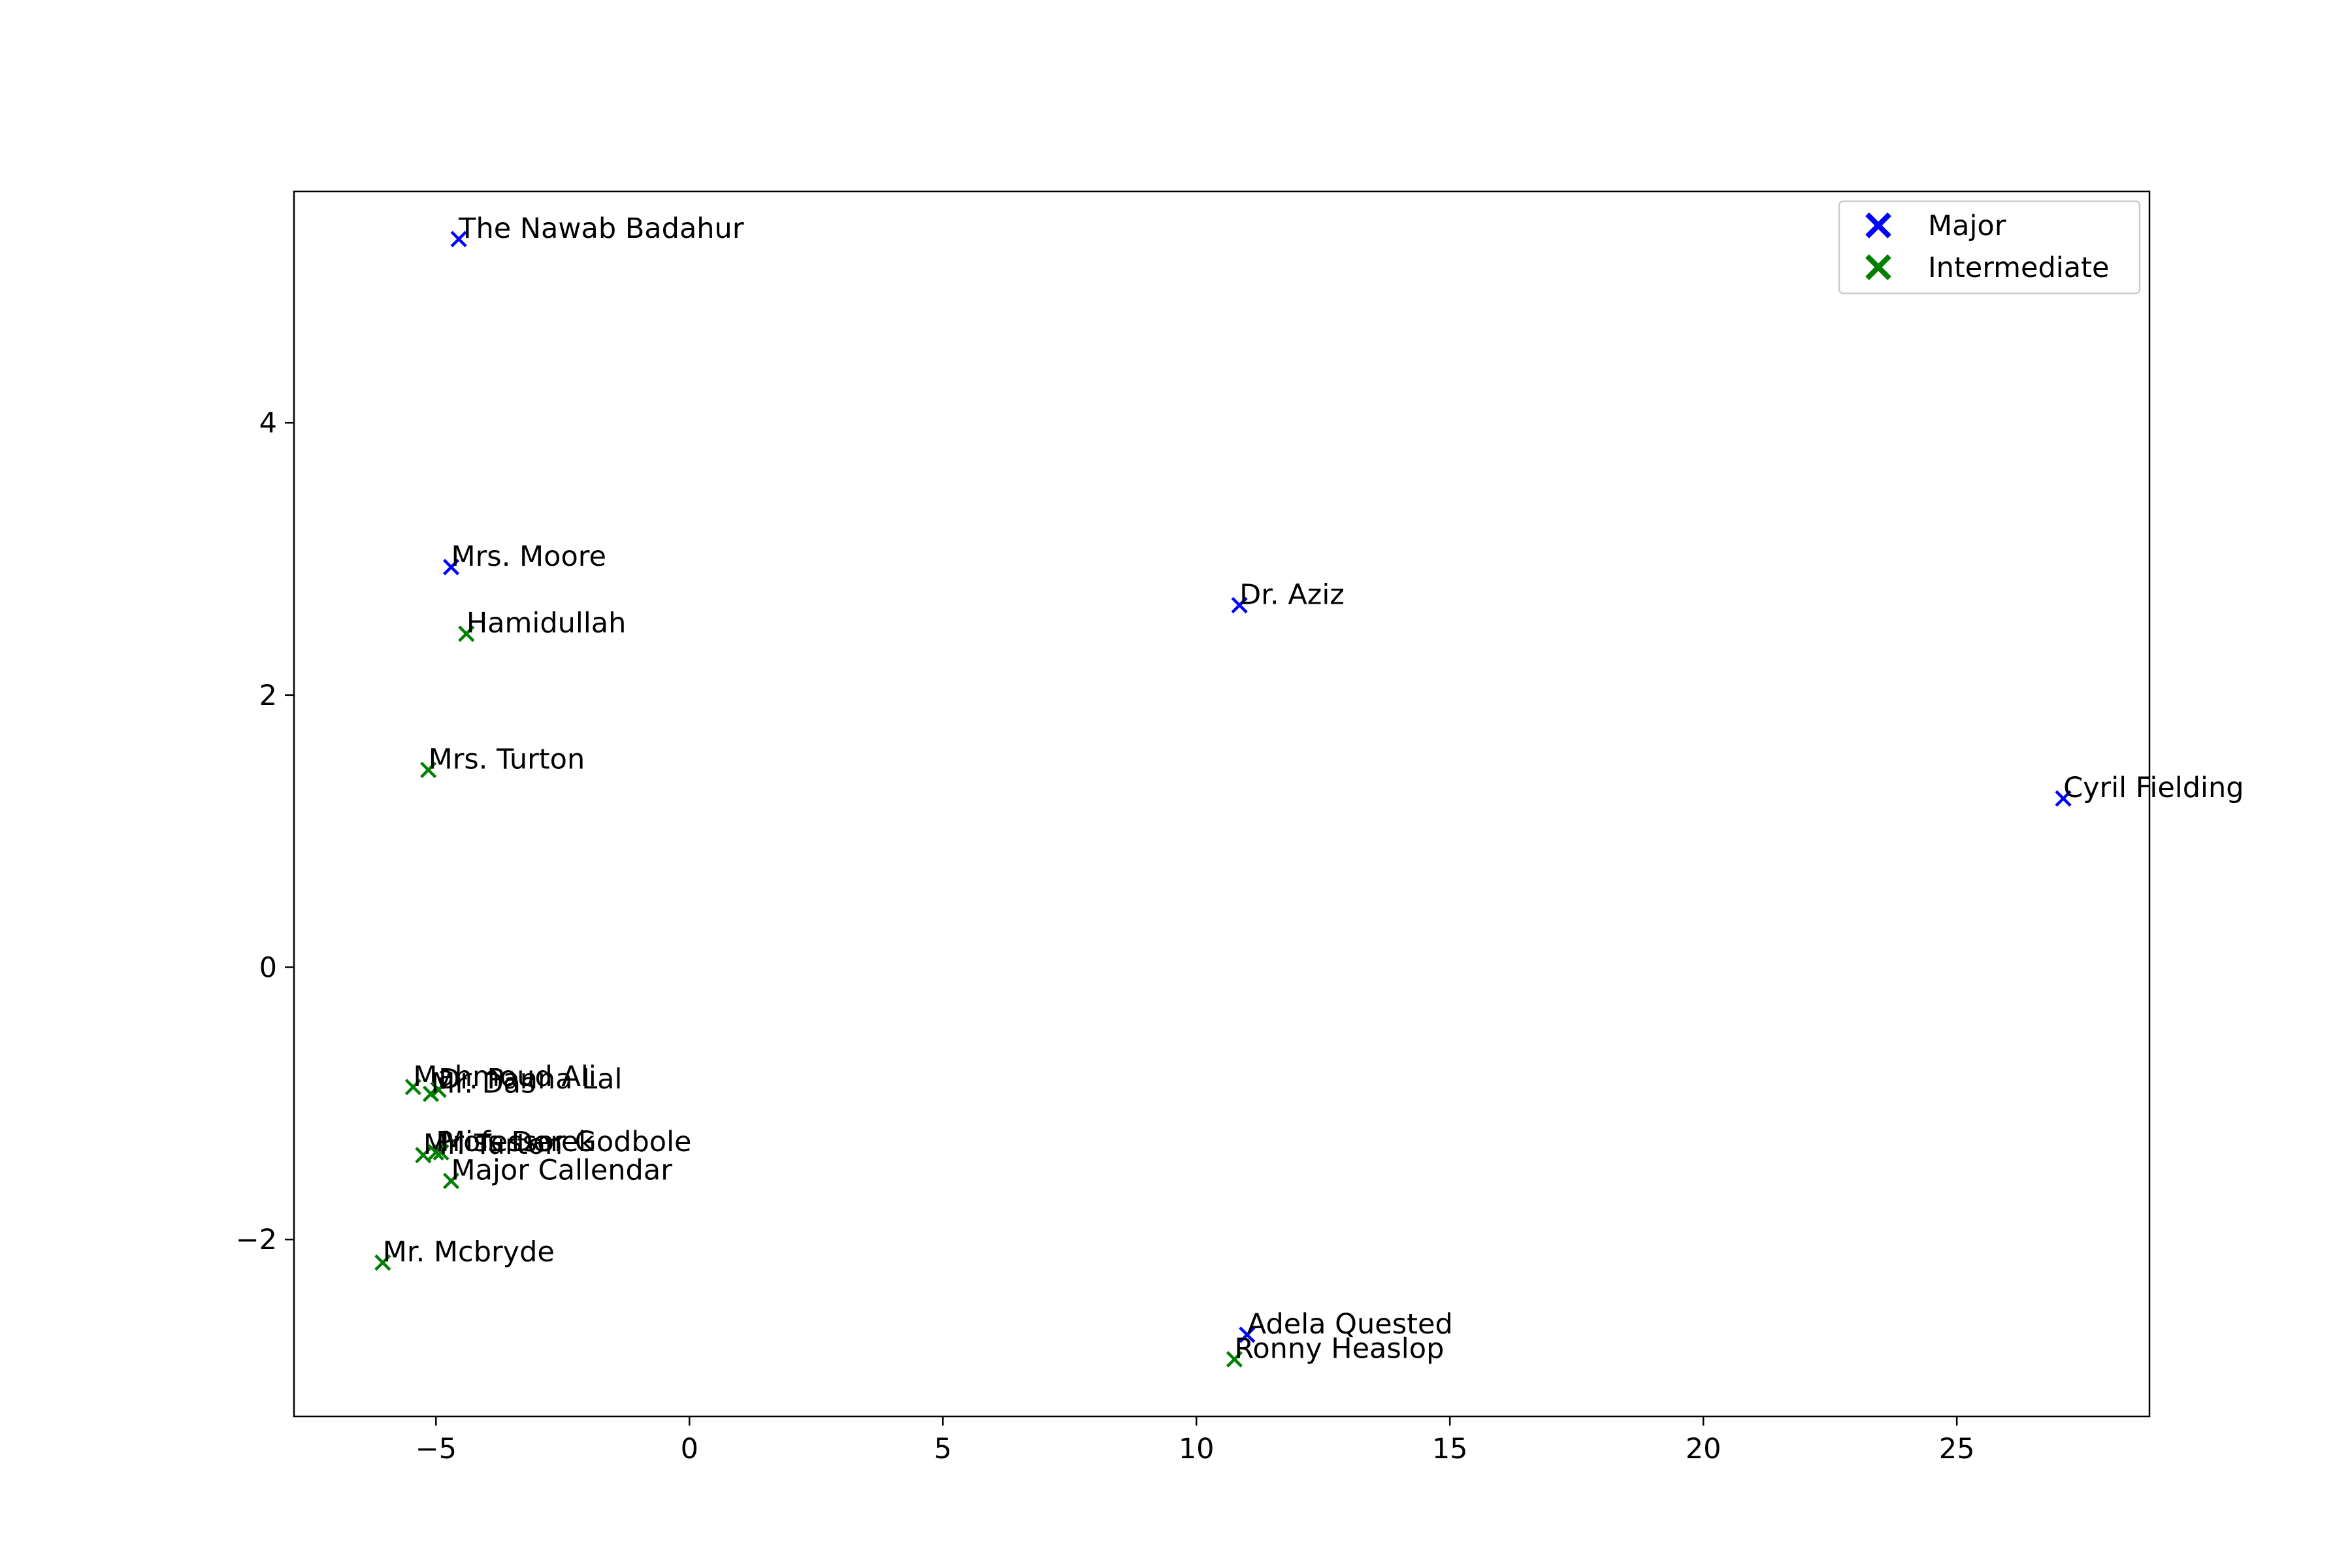 The width and height of the screenshot is (2352, 1568). What do you see at coordinates (436, 1449) in the screenshot?
I see `x-tick-label: −5` at bounding box center [436, 1449].